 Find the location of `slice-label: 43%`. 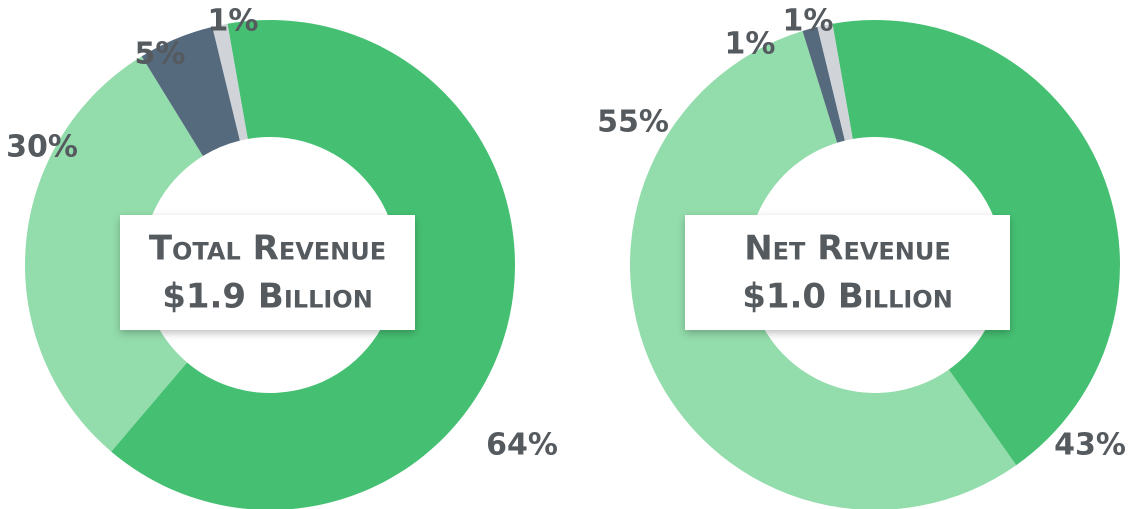

slice-label: 43% is located at coordinates (1090, 445).